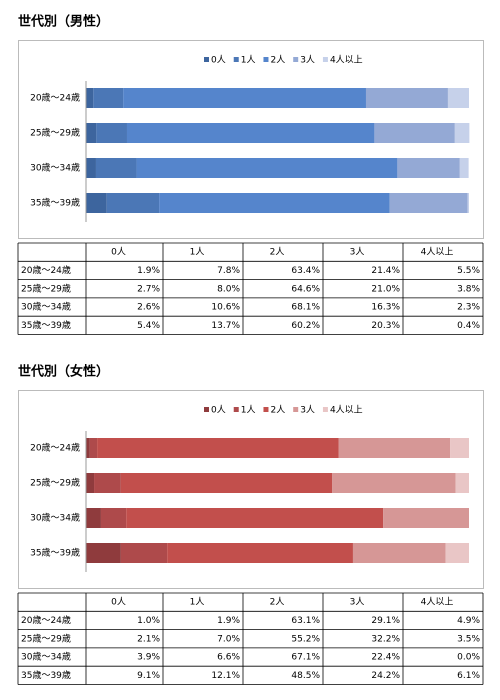 The width and height of the screenshot is (500, 700). I want to click on legend-label: 3人, so click(307, 410).